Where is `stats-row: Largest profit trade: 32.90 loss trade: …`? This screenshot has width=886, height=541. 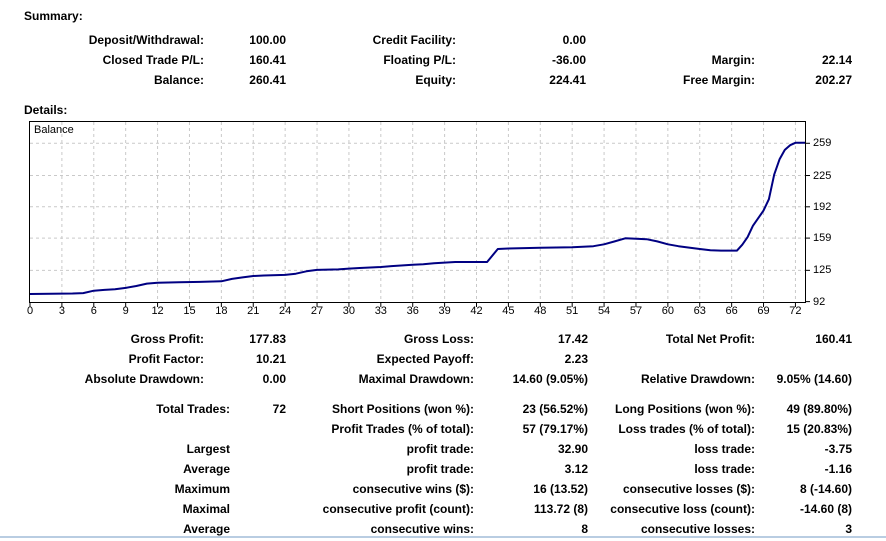
stats-row: Largest profit trade: 32.90 loss trade: … is located at coordinates (443, 449).